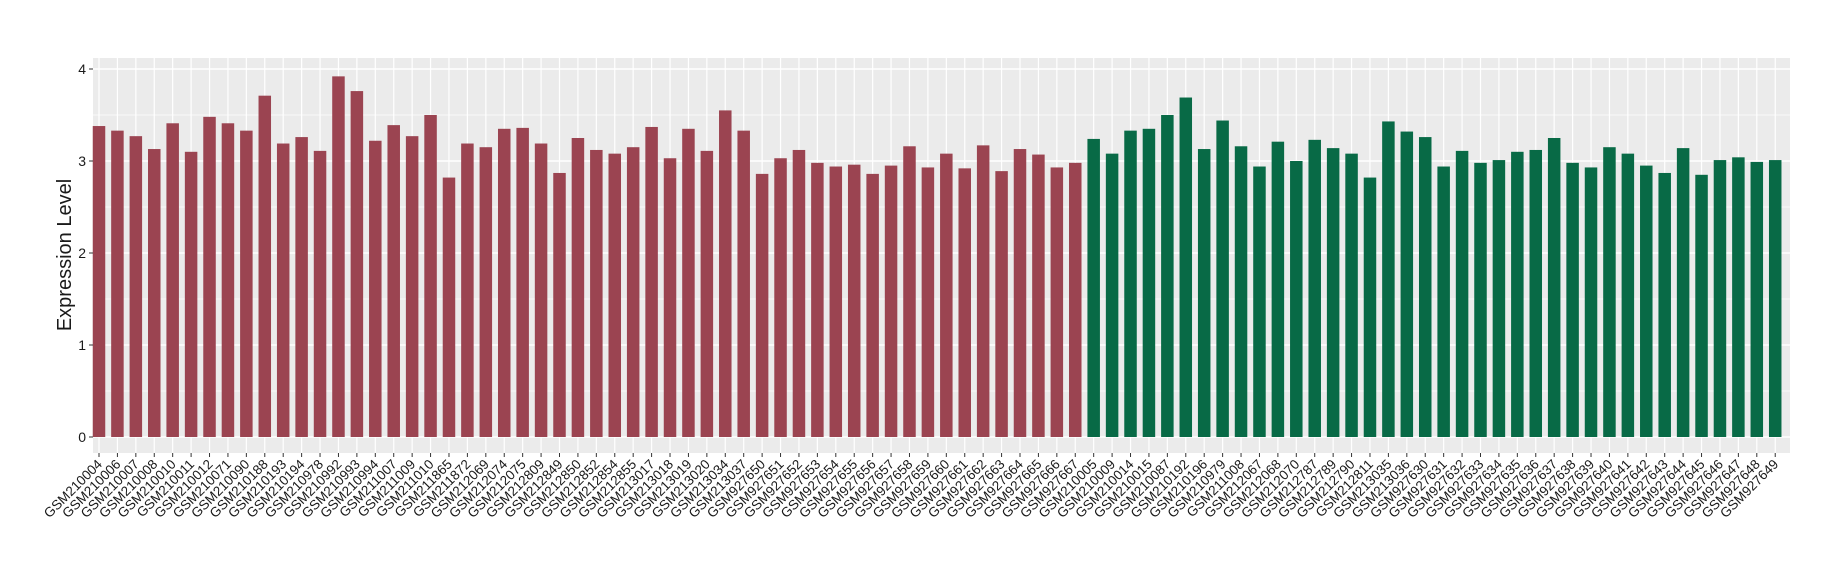  What do you see at coordinates (82, 161) in the screenshot?
I see `y-tick-label: 3` at bounding box center [82, 161].